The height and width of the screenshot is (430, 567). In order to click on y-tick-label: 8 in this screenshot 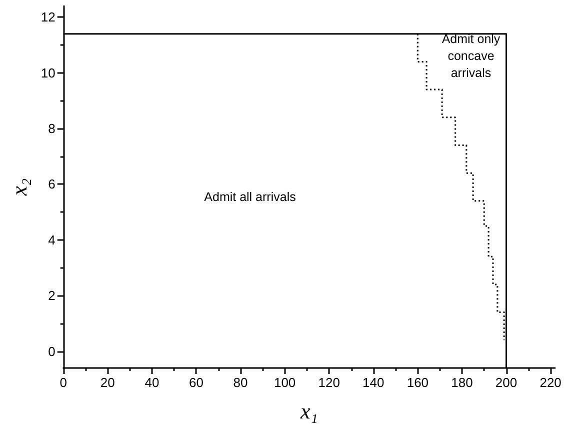, I will do `click(52, 128)`.